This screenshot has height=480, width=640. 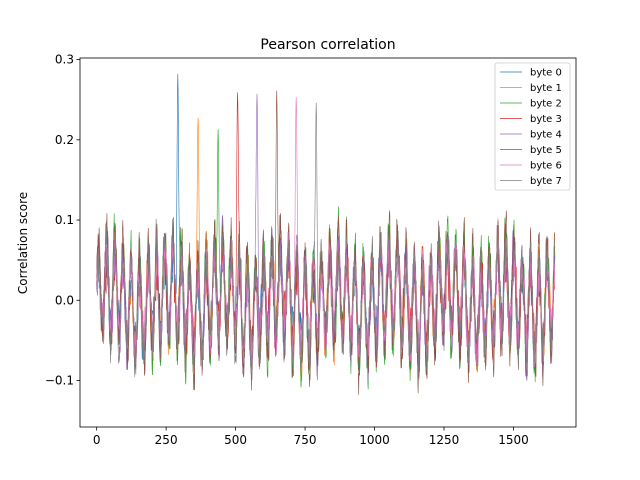 What do you see at coordinates (59, 380) in the screenshot?
I see `y-tick-label: −0.1` at bounding box center [59, 380].